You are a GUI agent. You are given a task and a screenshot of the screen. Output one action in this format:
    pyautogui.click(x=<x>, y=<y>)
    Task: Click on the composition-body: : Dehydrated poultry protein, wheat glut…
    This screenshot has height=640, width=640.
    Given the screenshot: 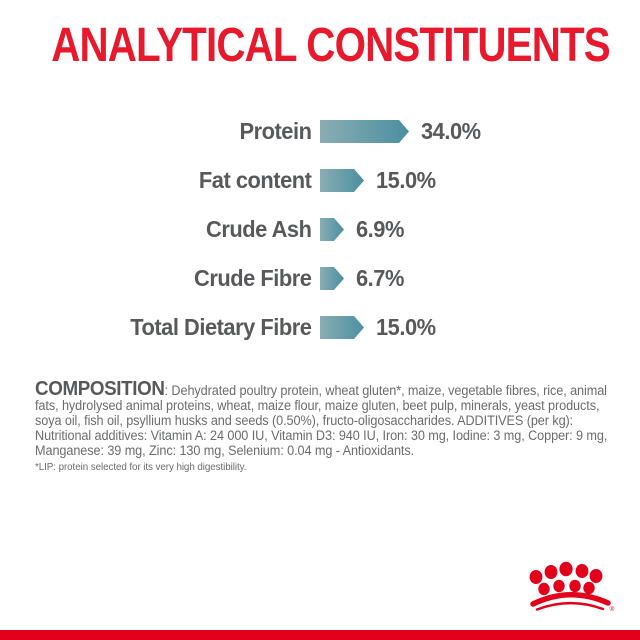 What is the action you would take?
    pyautogui.click(x=321, y=420)
    